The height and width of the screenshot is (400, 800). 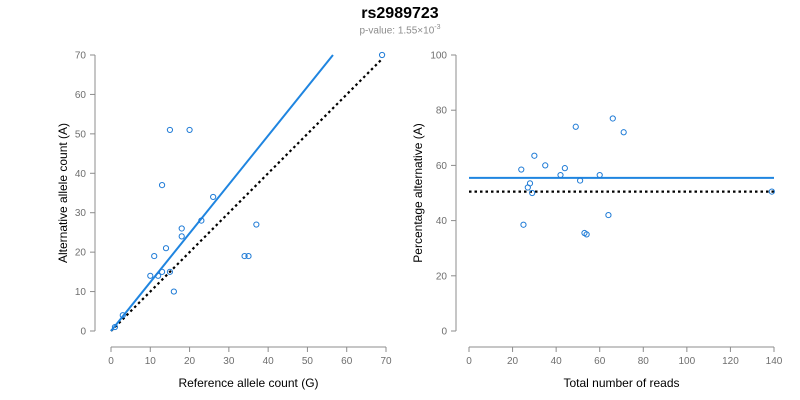 What do you see at coordinates (248, 383) in the screenshot?
I see `panel1-x-axis-label: Reference allele count (G)` at bounding box center [248, 383].